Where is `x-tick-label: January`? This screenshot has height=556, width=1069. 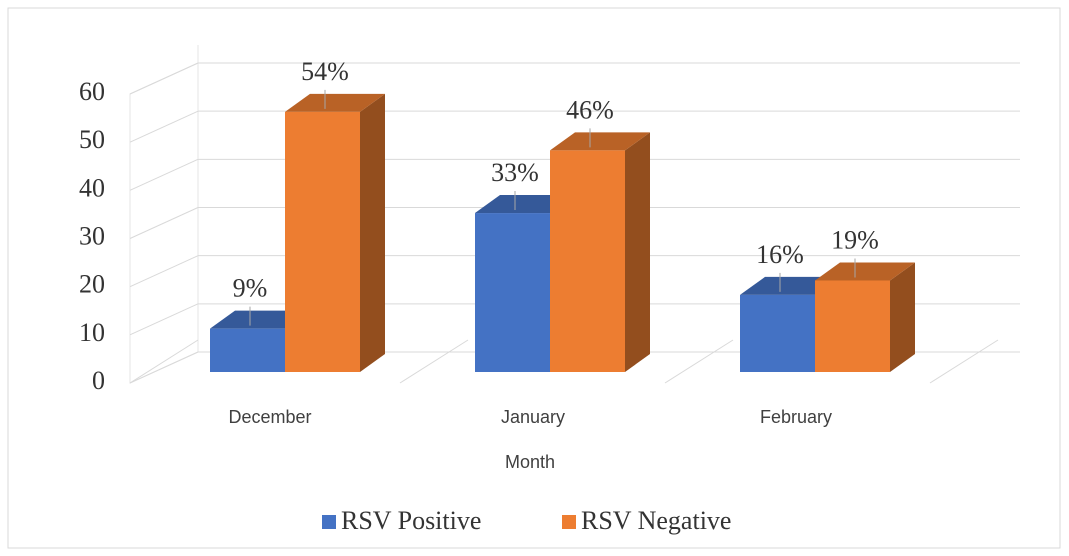
x-tick-label: January is located at coordinates (533, 417).